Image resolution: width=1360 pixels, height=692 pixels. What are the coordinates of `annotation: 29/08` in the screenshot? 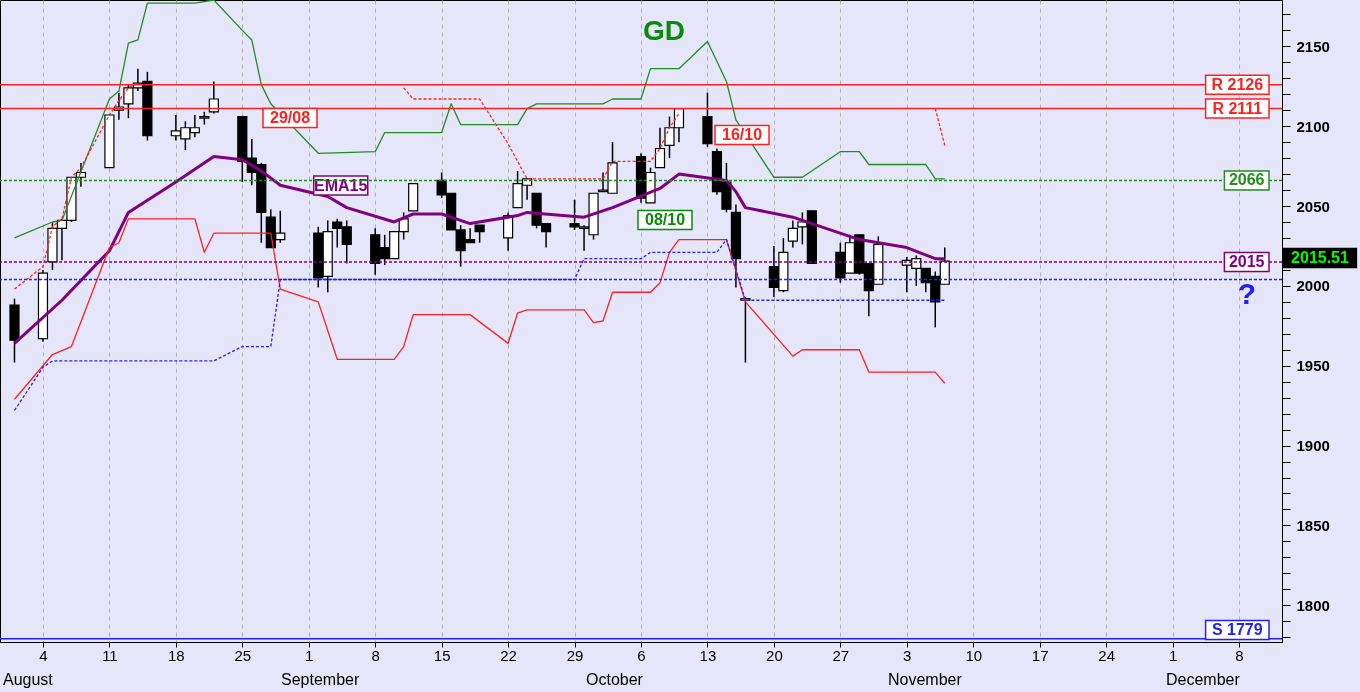 It's located at (290, 117).